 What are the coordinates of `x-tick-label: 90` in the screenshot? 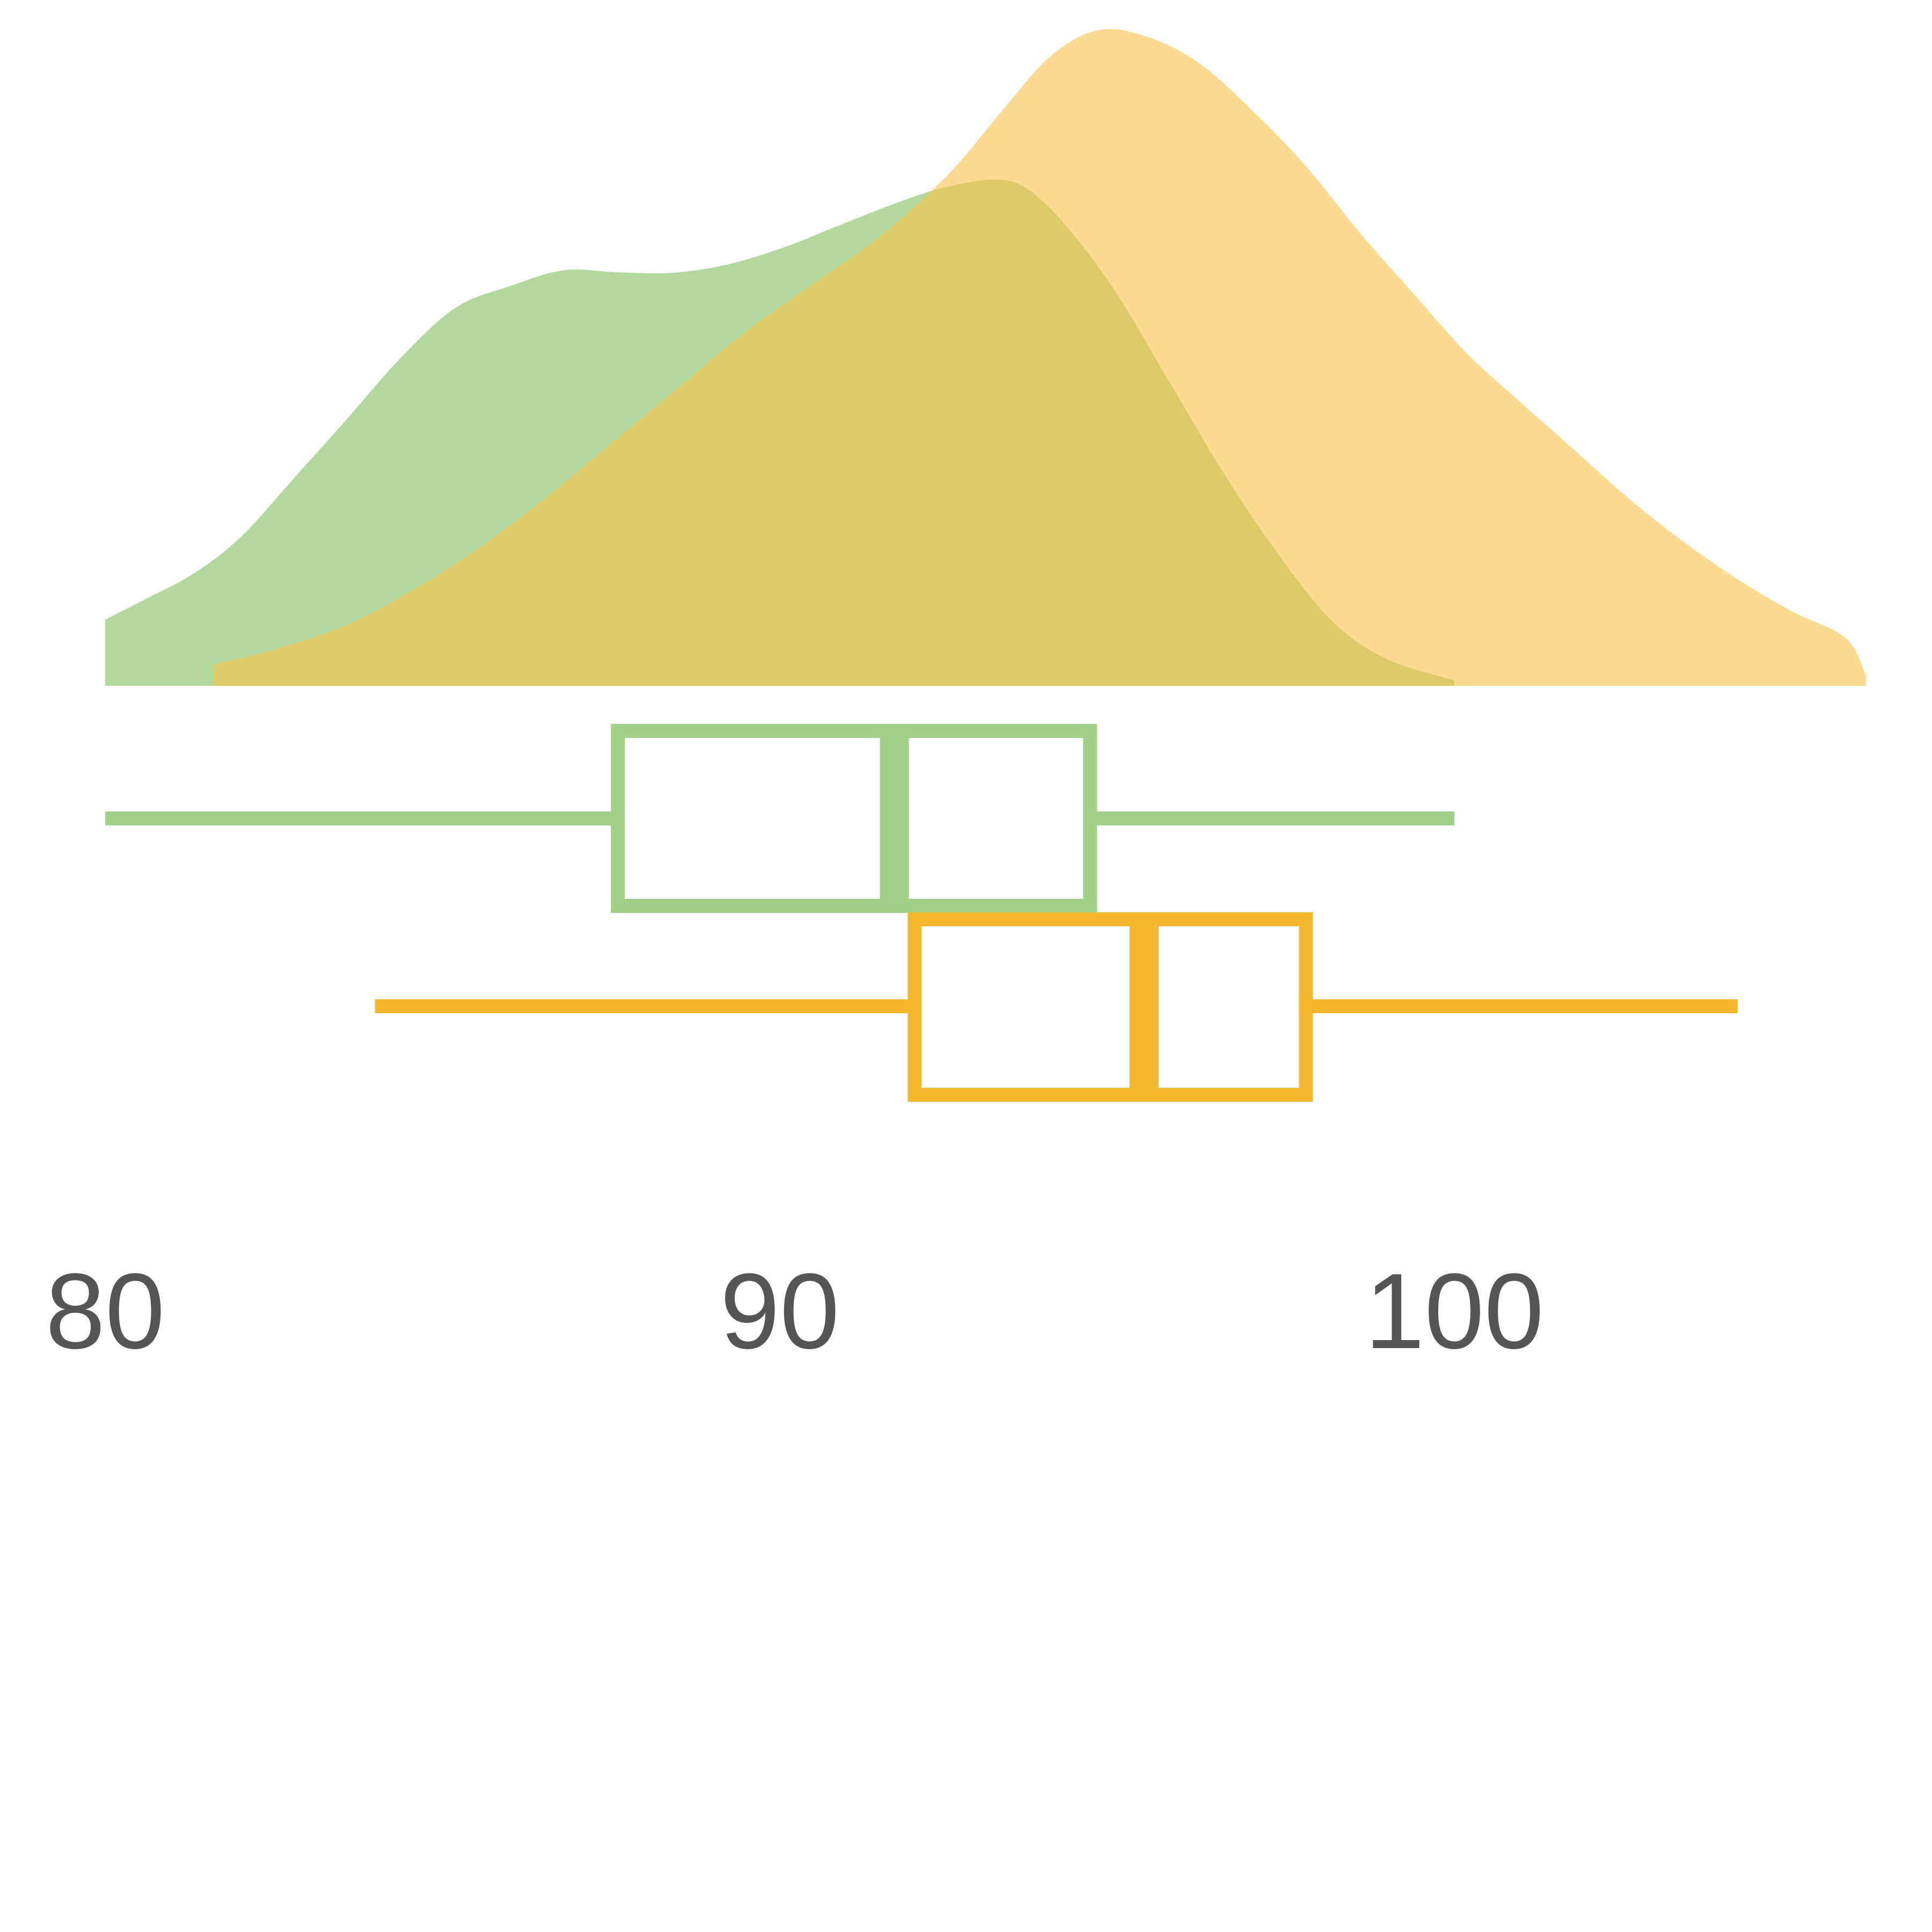 It's located at (779, 1311).